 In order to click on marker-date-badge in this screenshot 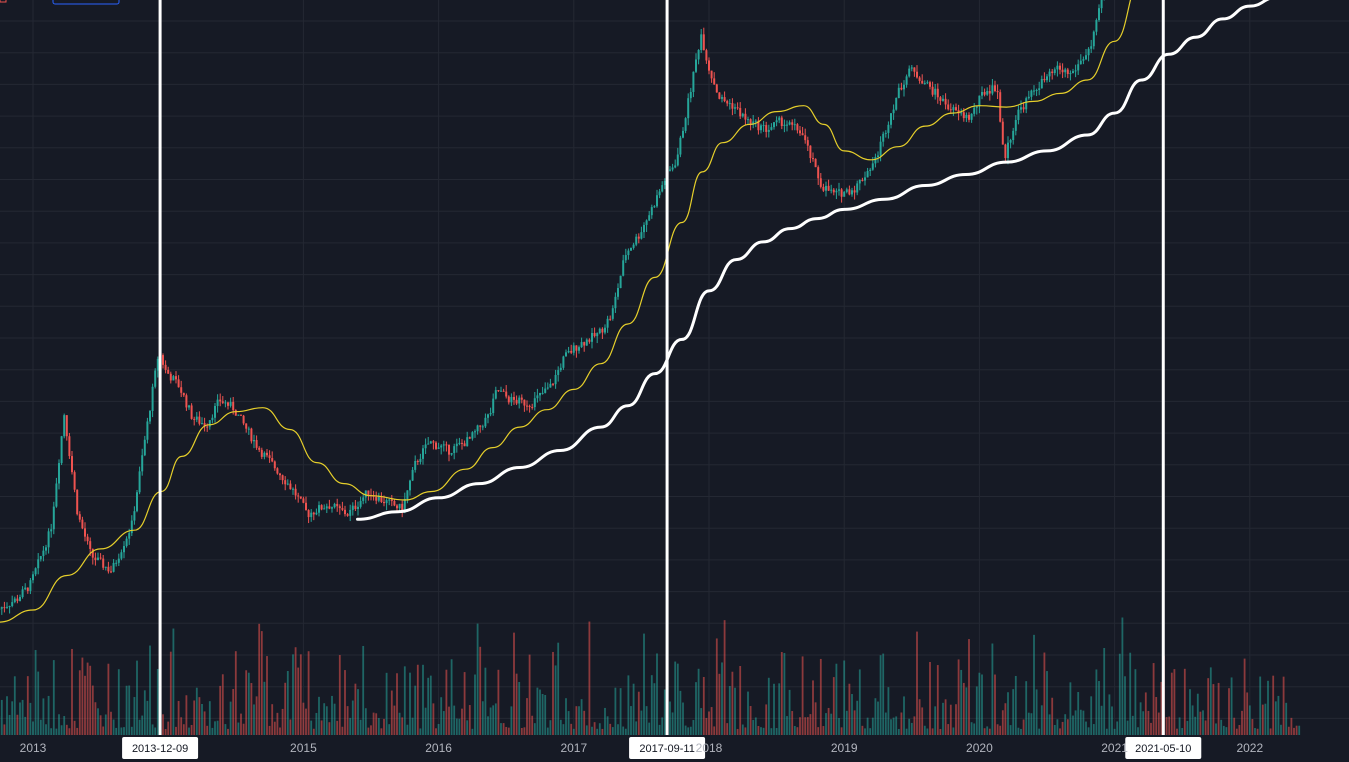, I will do `click(160, 748)`.